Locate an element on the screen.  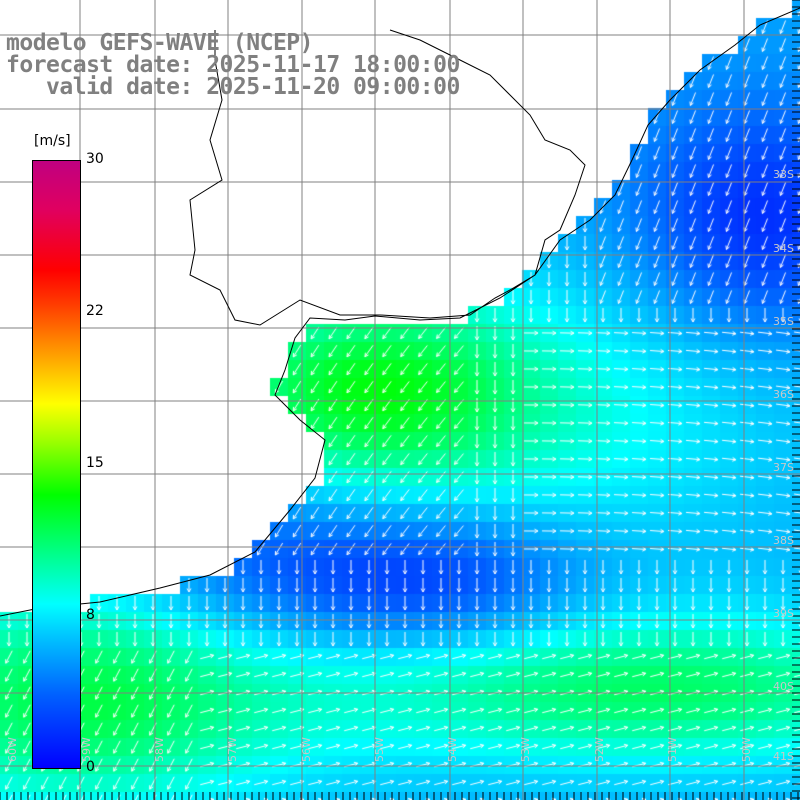
longitude-label: 50W is located at coordinates (746, 749).